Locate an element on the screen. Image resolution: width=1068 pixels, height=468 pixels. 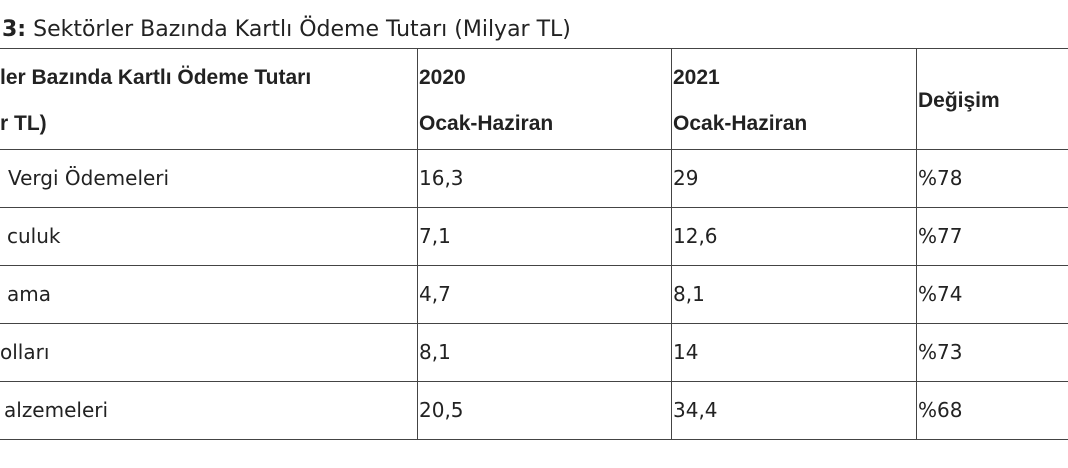
table-cell: %77 is located at coordinates (940, 236).